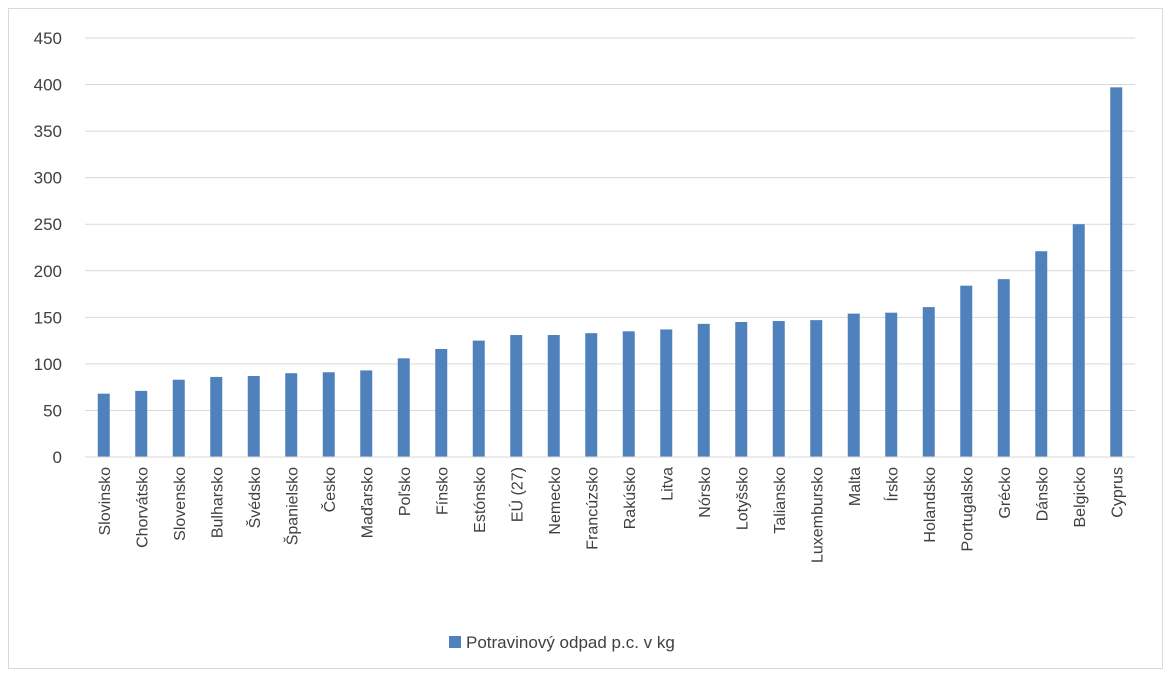 Image resolution: width=1171 pixels, height=677 pixels. Describe the element at coordinates (930, 505) in the screenshot. I see `x-category-label: Holandsko` at that location.